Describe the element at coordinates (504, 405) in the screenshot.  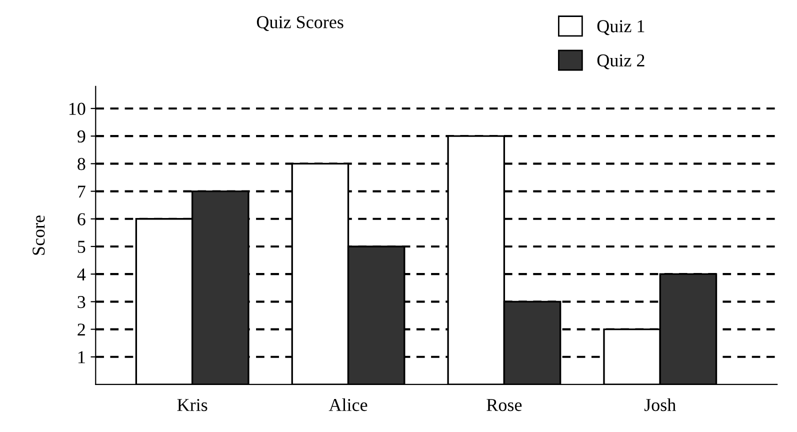
I see `x-tick-label: Rose` at that location.